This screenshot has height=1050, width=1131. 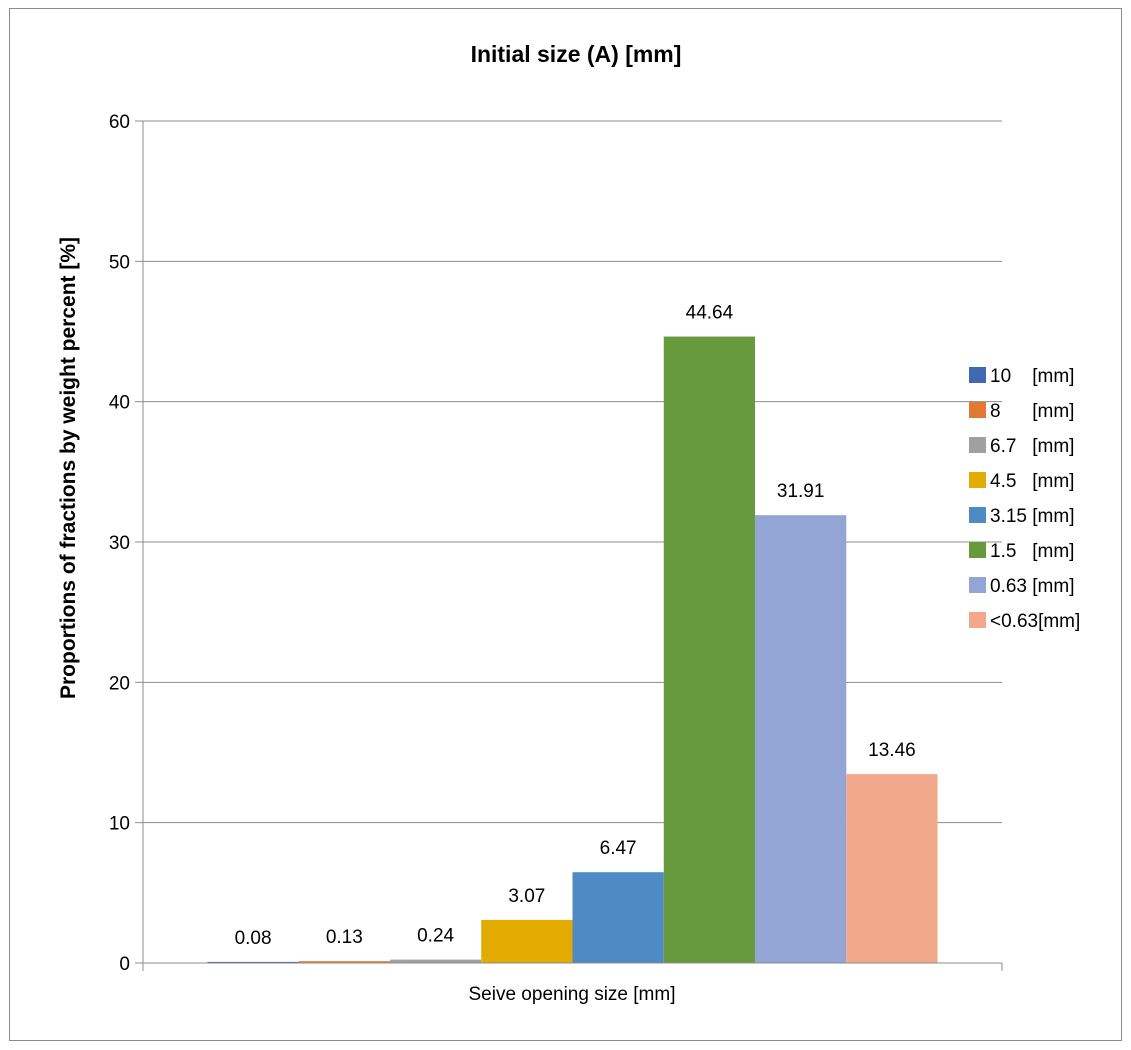 I want to click on legend-label: 4.5 [mm], so click(x=1032, y=481).